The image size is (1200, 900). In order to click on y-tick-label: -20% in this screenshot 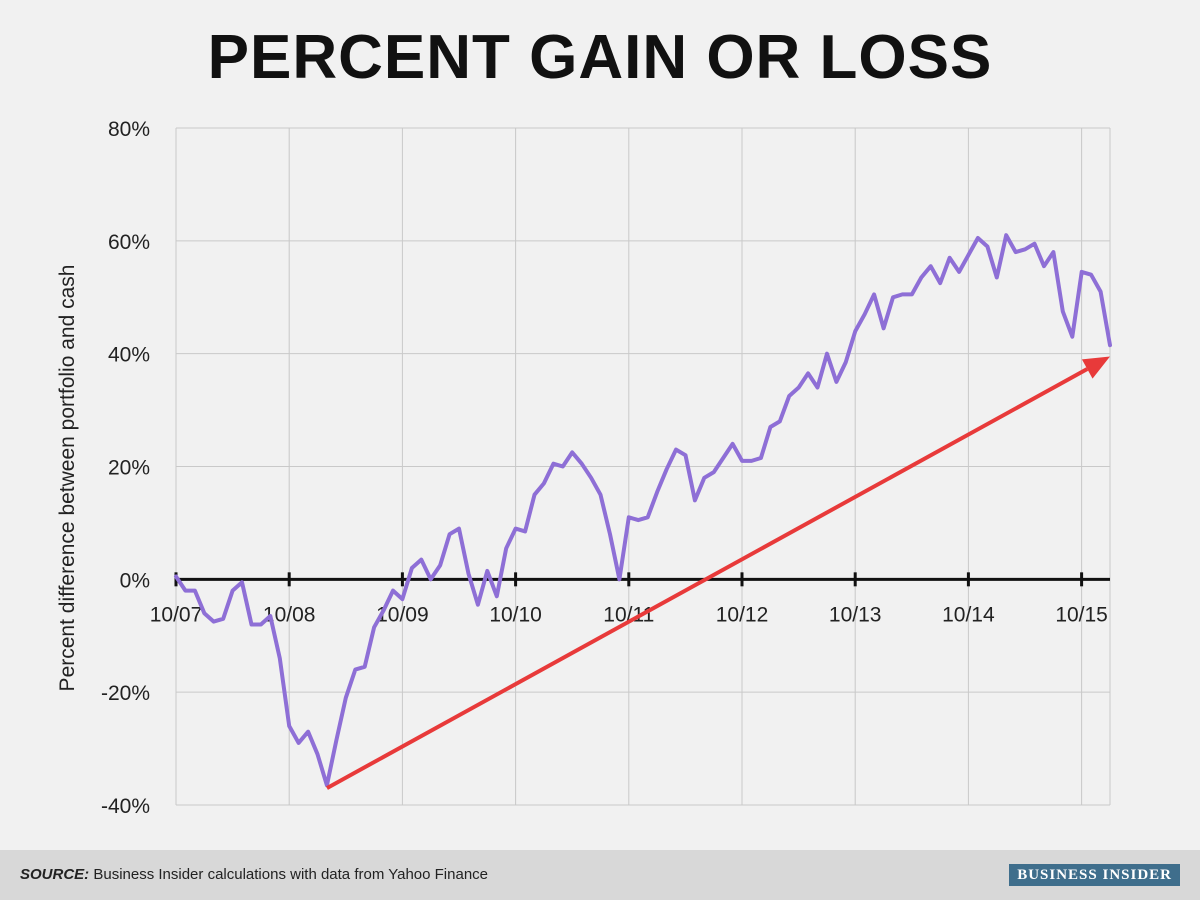, I will do `click(125, 693)`.